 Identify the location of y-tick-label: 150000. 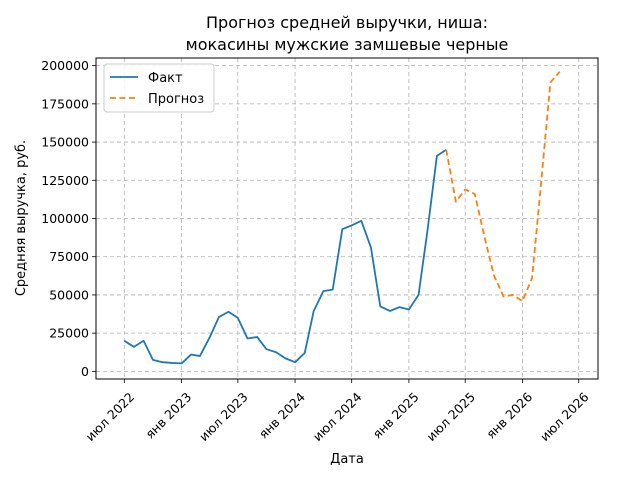
(65, 142).